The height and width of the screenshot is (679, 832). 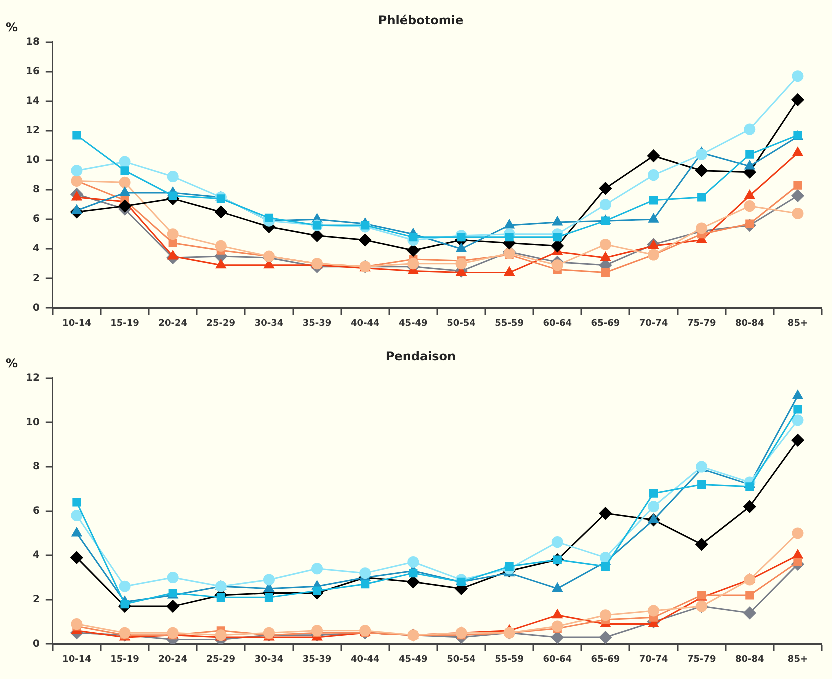 I want to click on y-tick-label: 18, so click(x=33, y=42).